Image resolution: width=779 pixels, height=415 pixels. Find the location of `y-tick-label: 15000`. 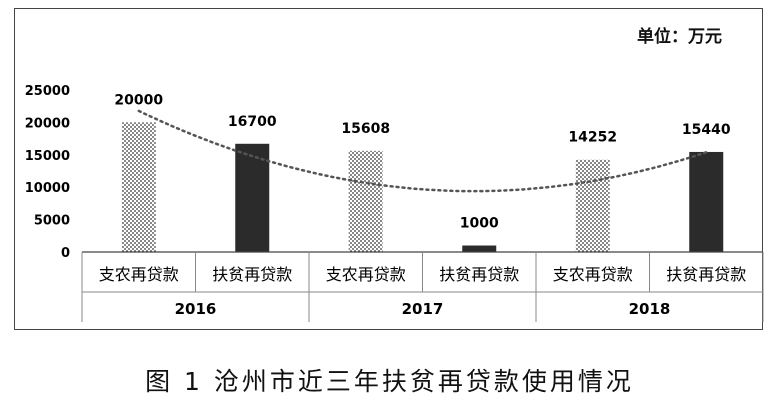

y-tick-label: 15000 is located at coordinates (47, 156).